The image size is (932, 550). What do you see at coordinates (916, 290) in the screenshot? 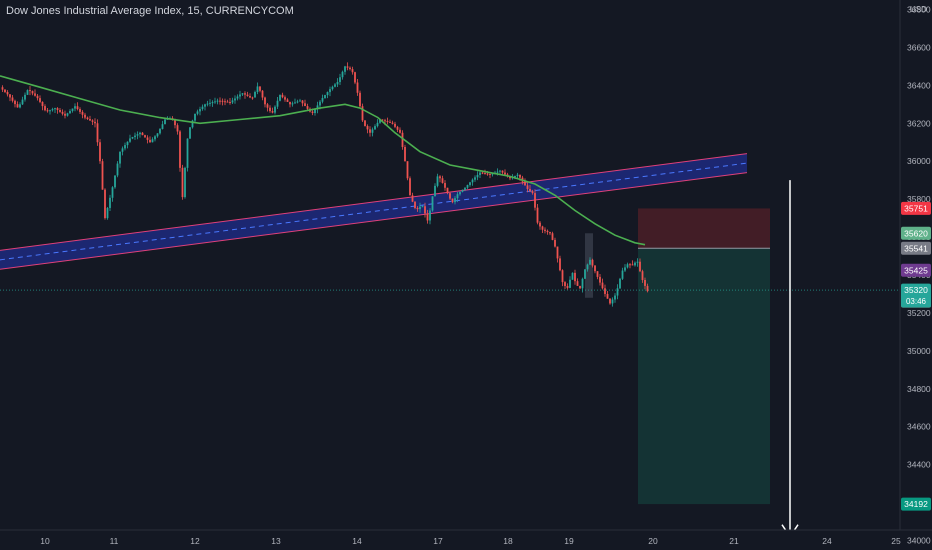
I see `last-price-label: 35320` at bounding box center [916, 290].